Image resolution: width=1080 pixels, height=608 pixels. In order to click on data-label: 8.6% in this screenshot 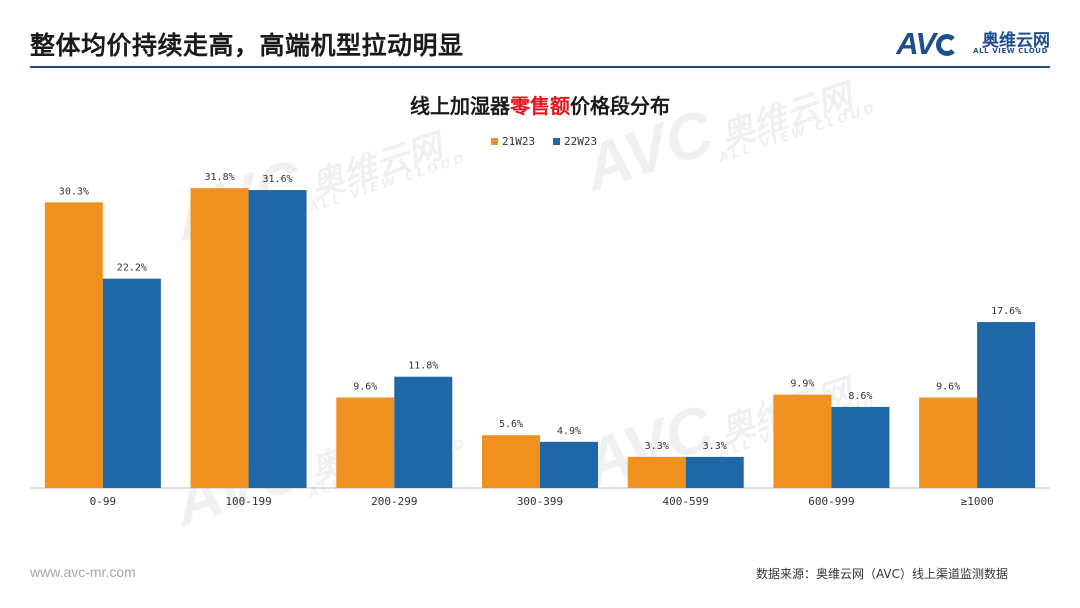, I will do `click(860, 396)`.